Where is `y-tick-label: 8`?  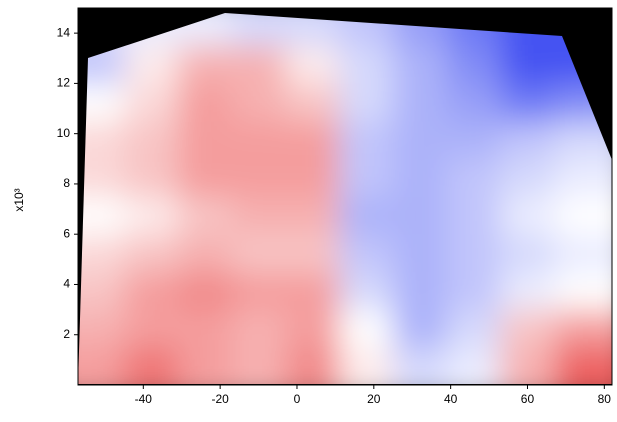
y-tick-label: 8 is located at coordinates (66, 183).